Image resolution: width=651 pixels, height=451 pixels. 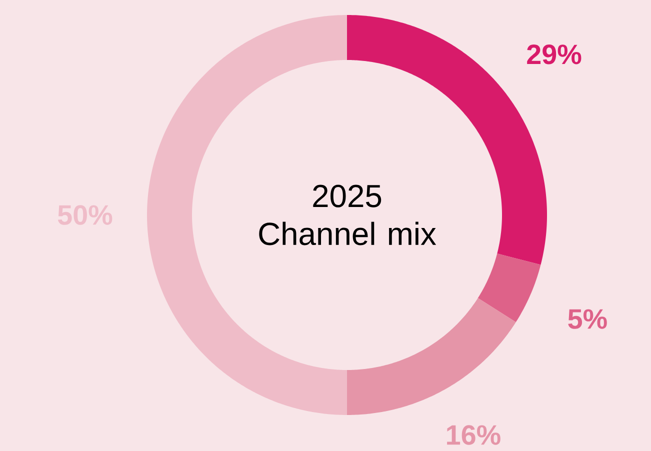 I want to click on data-label: 29%, so click(x=554, y=54).